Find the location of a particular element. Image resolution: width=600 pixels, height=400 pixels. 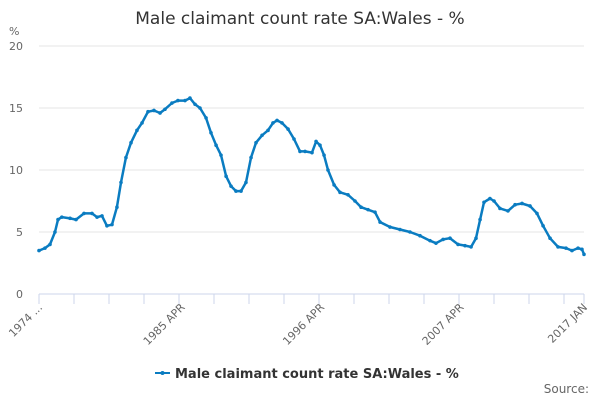

y-axis-label: % is located at coordinates (14, 31).